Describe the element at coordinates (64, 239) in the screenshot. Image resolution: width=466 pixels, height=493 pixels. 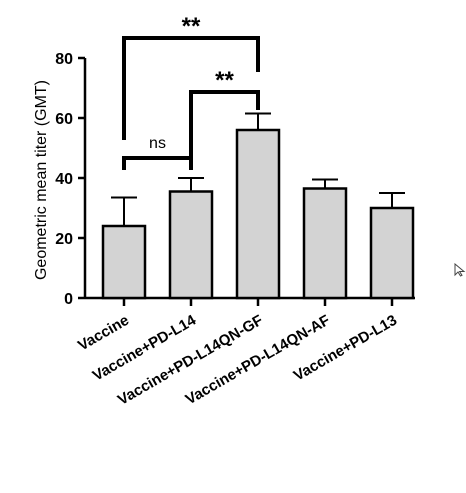
I see `y-tick-label: 20` at that location.